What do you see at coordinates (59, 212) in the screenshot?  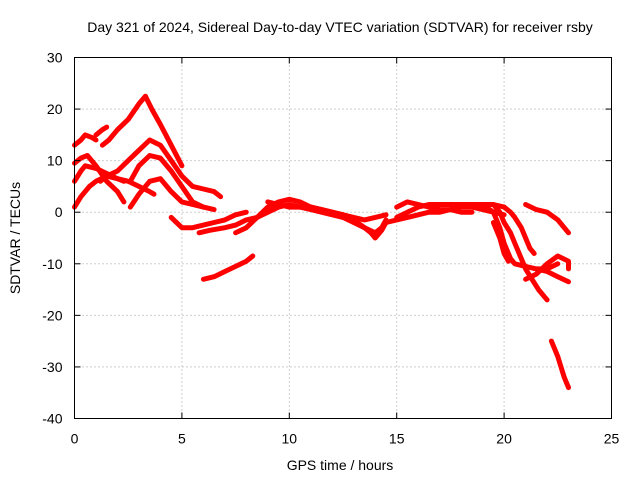 I see `y-tick-label: 0` at bounding box center [59, 212].